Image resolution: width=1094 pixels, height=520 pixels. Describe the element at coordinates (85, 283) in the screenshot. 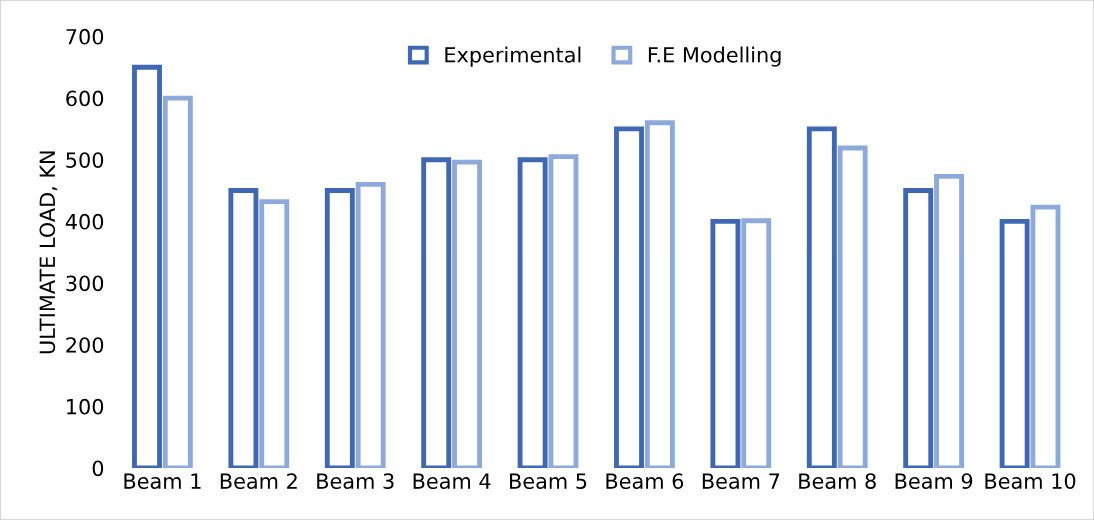

I see `y-tick-label: 300` at that location.